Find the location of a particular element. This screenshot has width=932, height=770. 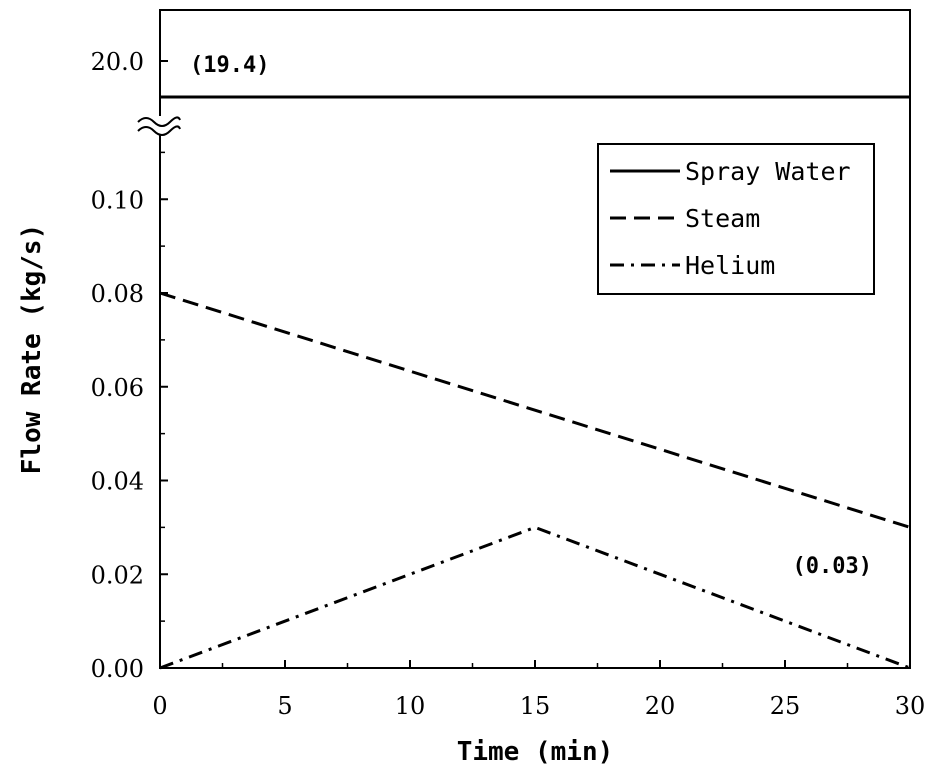

x-axis-ticks: 0 5 10 15 20 25 30 is located at coordinates (538, 690).